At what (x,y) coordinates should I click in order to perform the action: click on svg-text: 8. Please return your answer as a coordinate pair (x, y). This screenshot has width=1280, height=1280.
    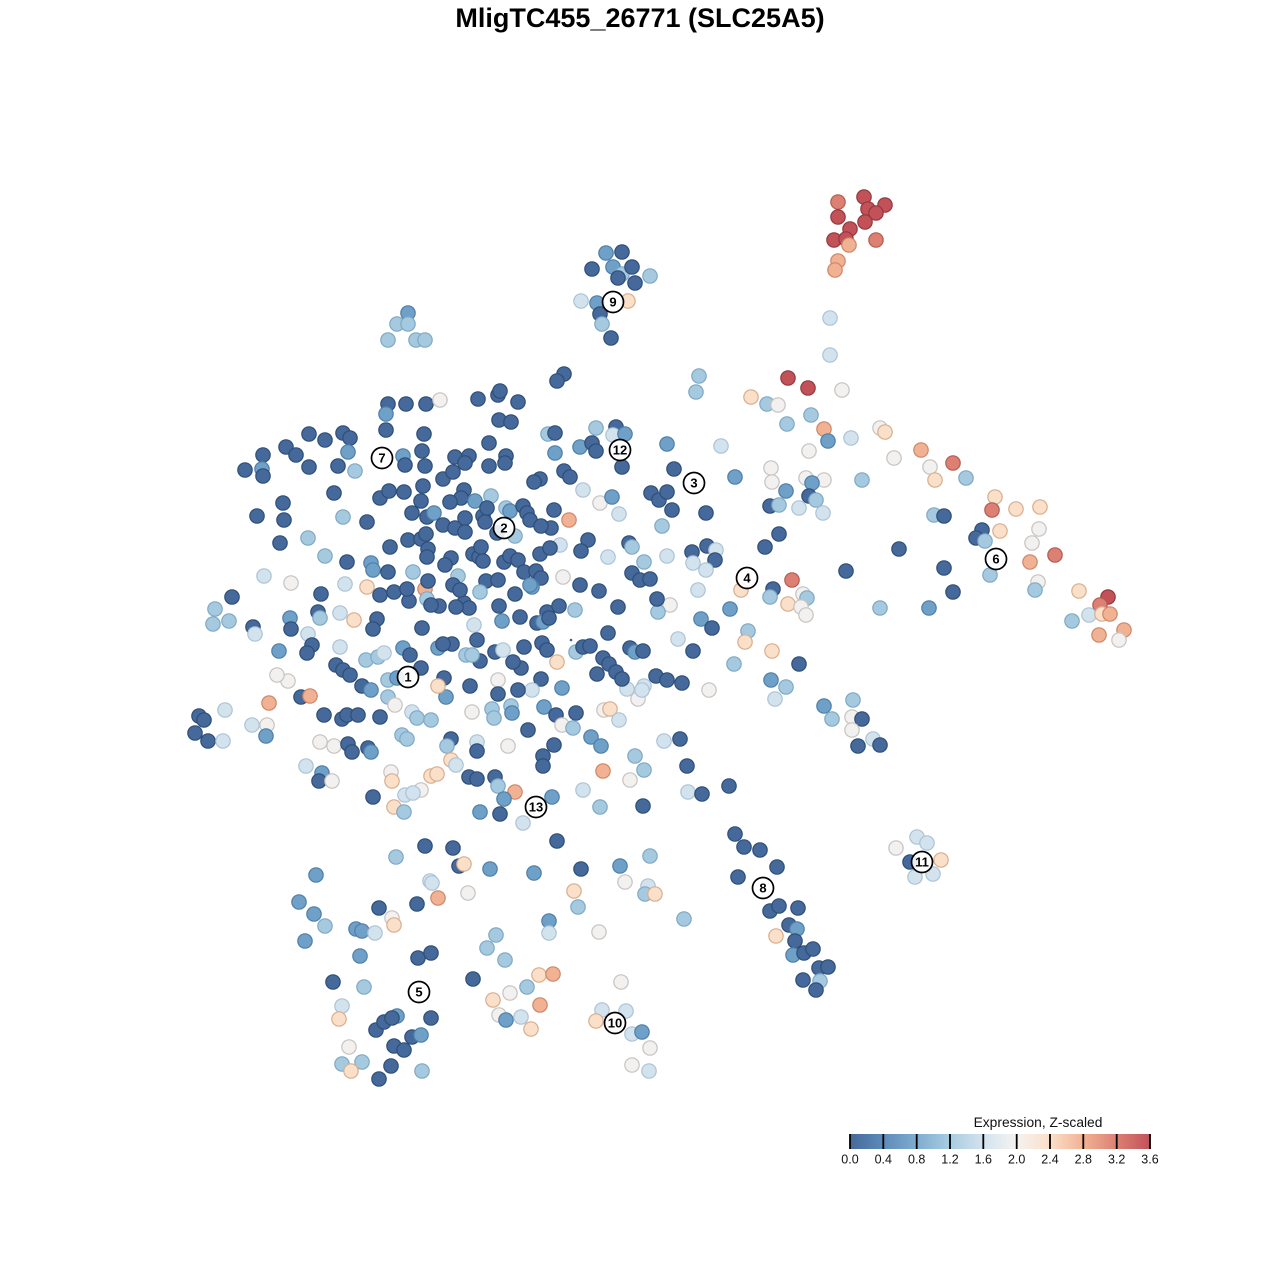
    Looking at the image, I should click on (762, 888).